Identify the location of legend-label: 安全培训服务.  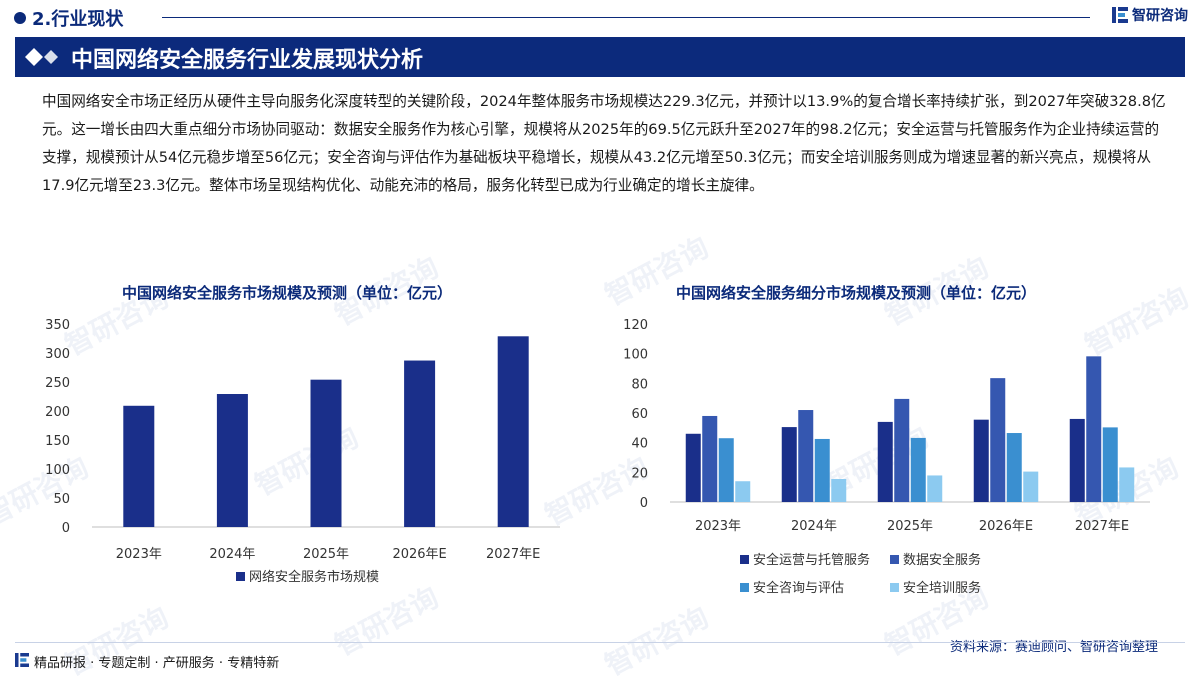
(942, 588).